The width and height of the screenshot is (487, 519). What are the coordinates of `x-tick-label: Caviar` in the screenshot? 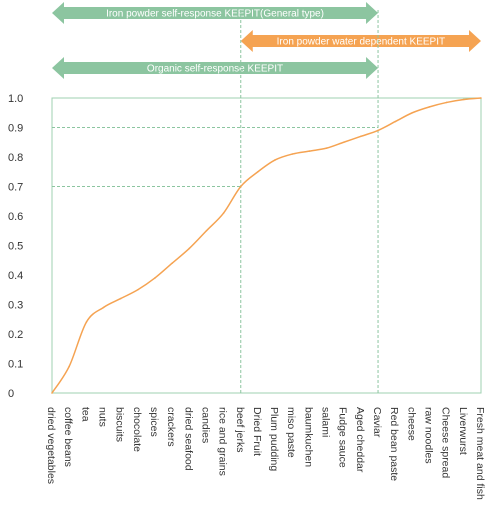 It's located at (377, 422).